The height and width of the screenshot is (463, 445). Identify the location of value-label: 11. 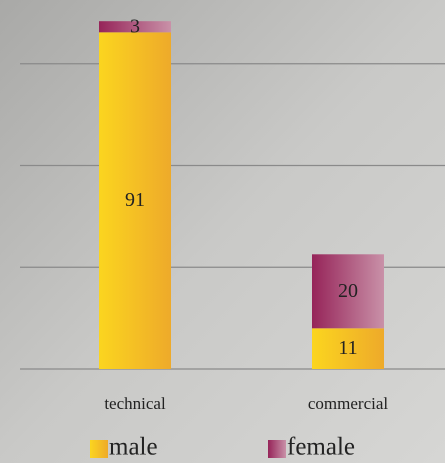
(347, 348).